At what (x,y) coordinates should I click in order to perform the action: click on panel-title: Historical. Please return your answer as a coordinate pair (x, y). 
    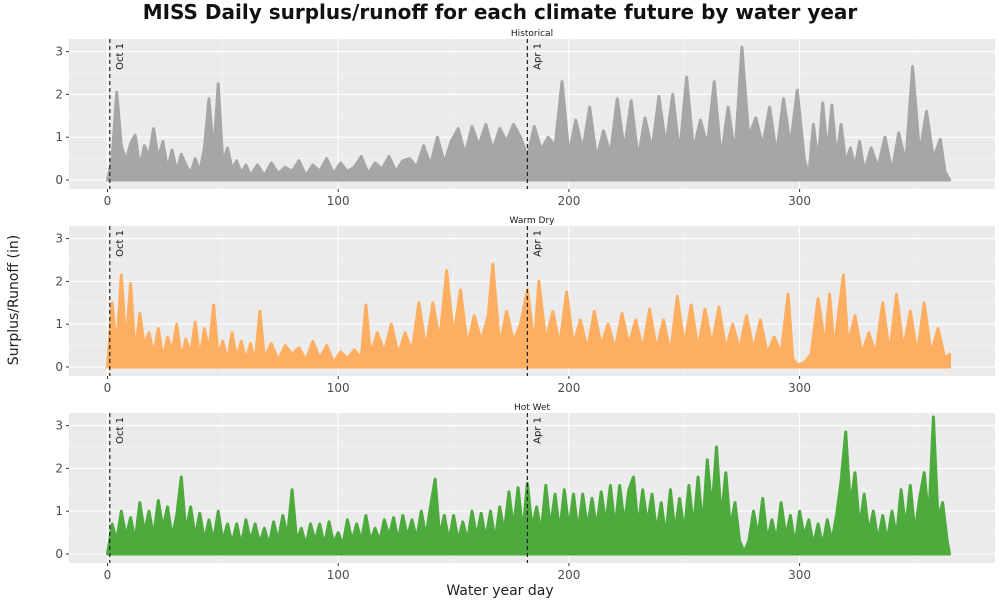
    Looking at the image, I should click on (532, 34).